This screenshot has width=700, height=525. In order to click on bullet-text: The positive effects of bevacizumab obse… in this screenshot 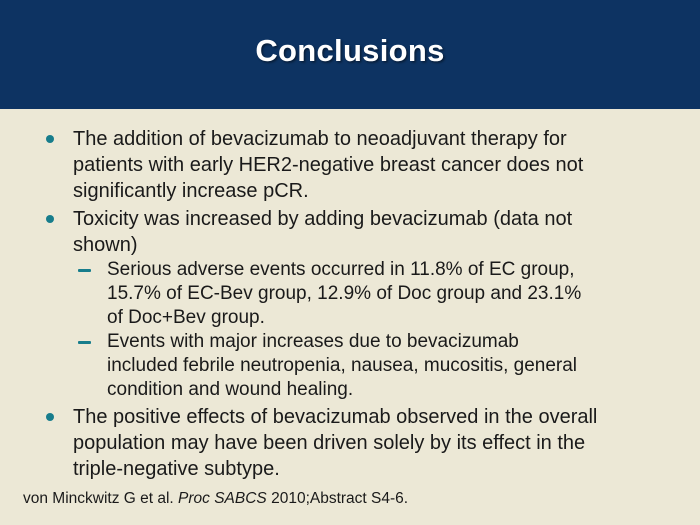, I will do `click(335, 443)`.